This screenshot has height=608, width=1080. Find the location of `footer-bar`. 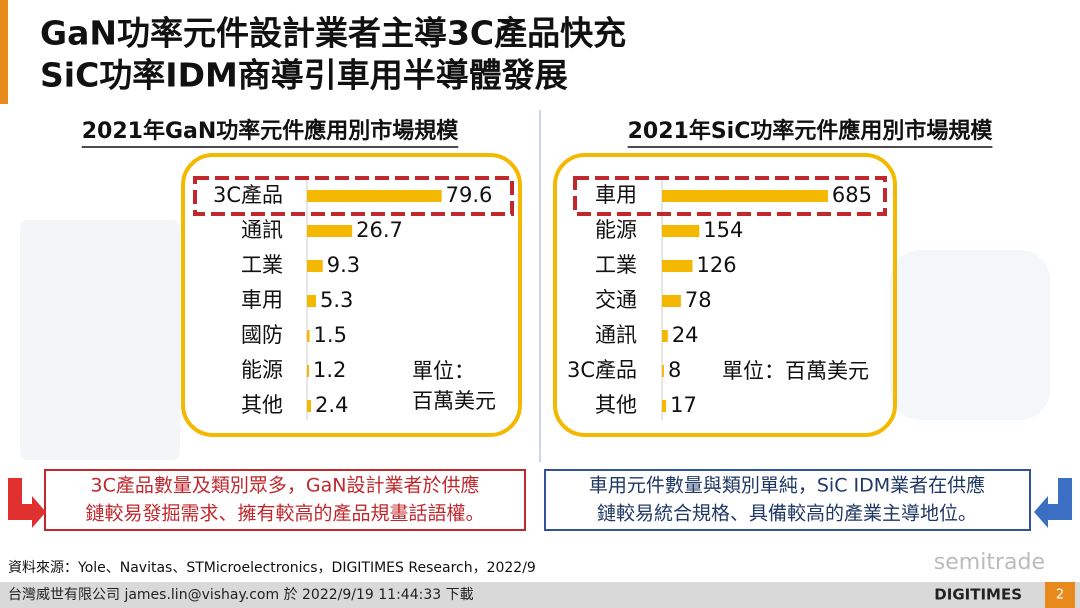

footer-bar is located at coordinates (540, 595).